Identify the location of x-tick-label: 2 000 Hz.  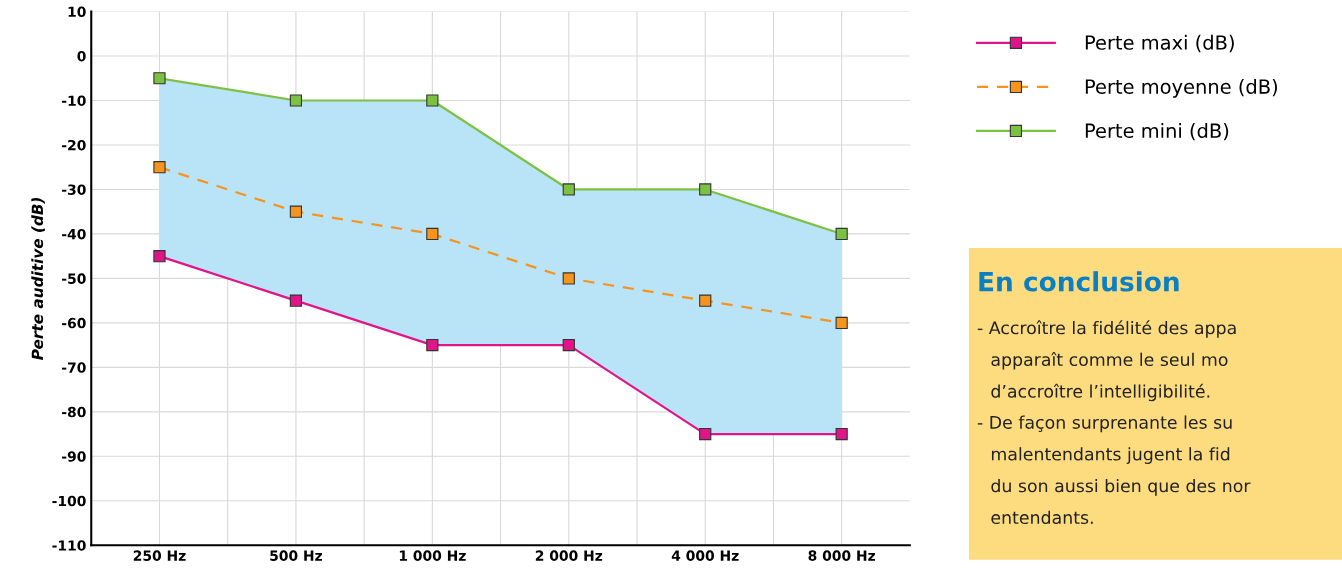
(569, 555).